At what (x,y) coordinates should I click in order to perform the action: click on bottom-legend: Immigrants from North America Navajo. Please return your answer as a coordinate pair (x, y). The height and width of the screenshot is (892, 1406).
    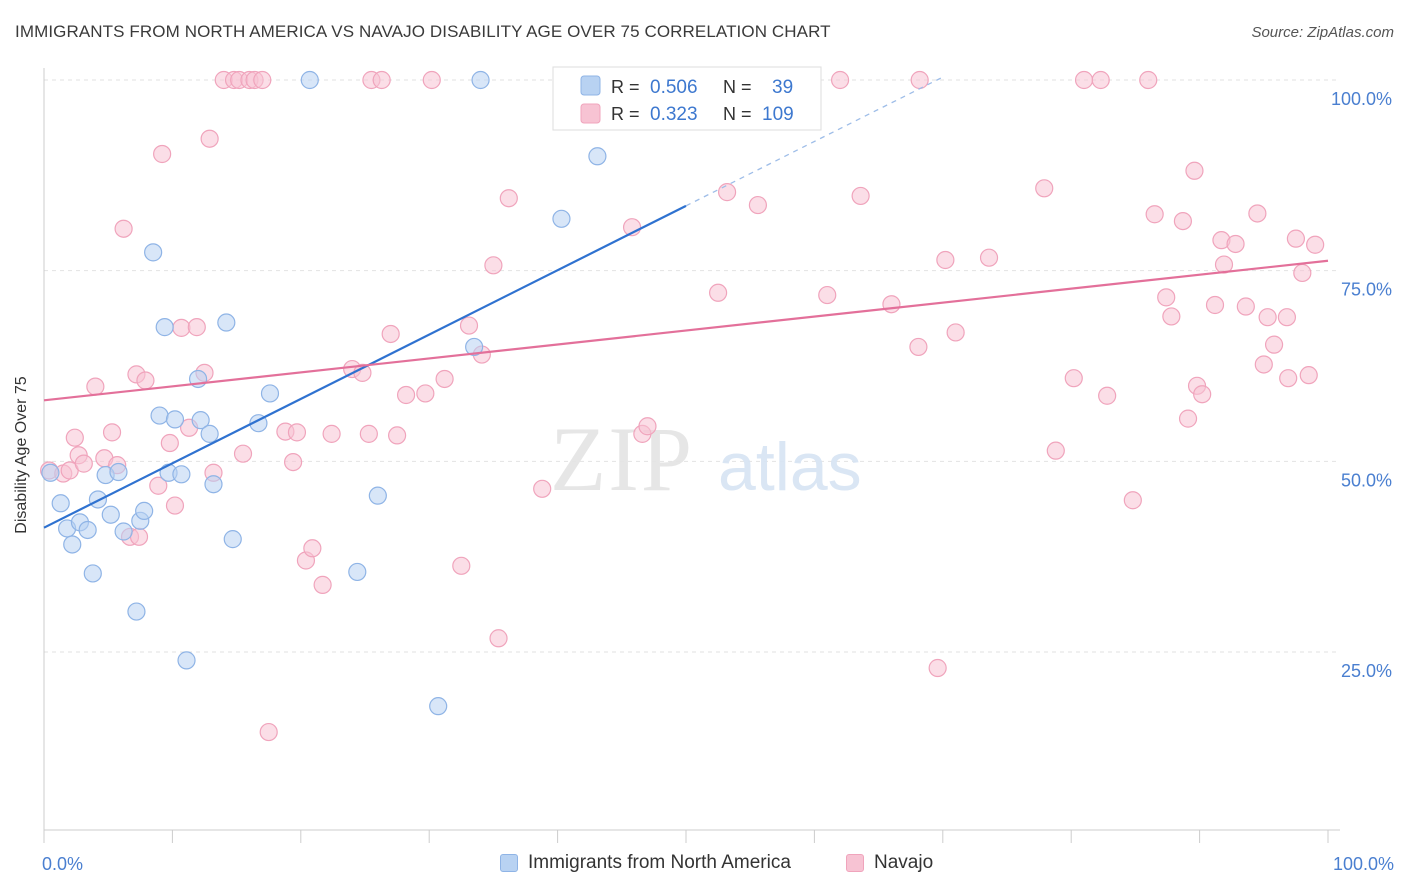
    Looking at the image, I should click on (703, 865).